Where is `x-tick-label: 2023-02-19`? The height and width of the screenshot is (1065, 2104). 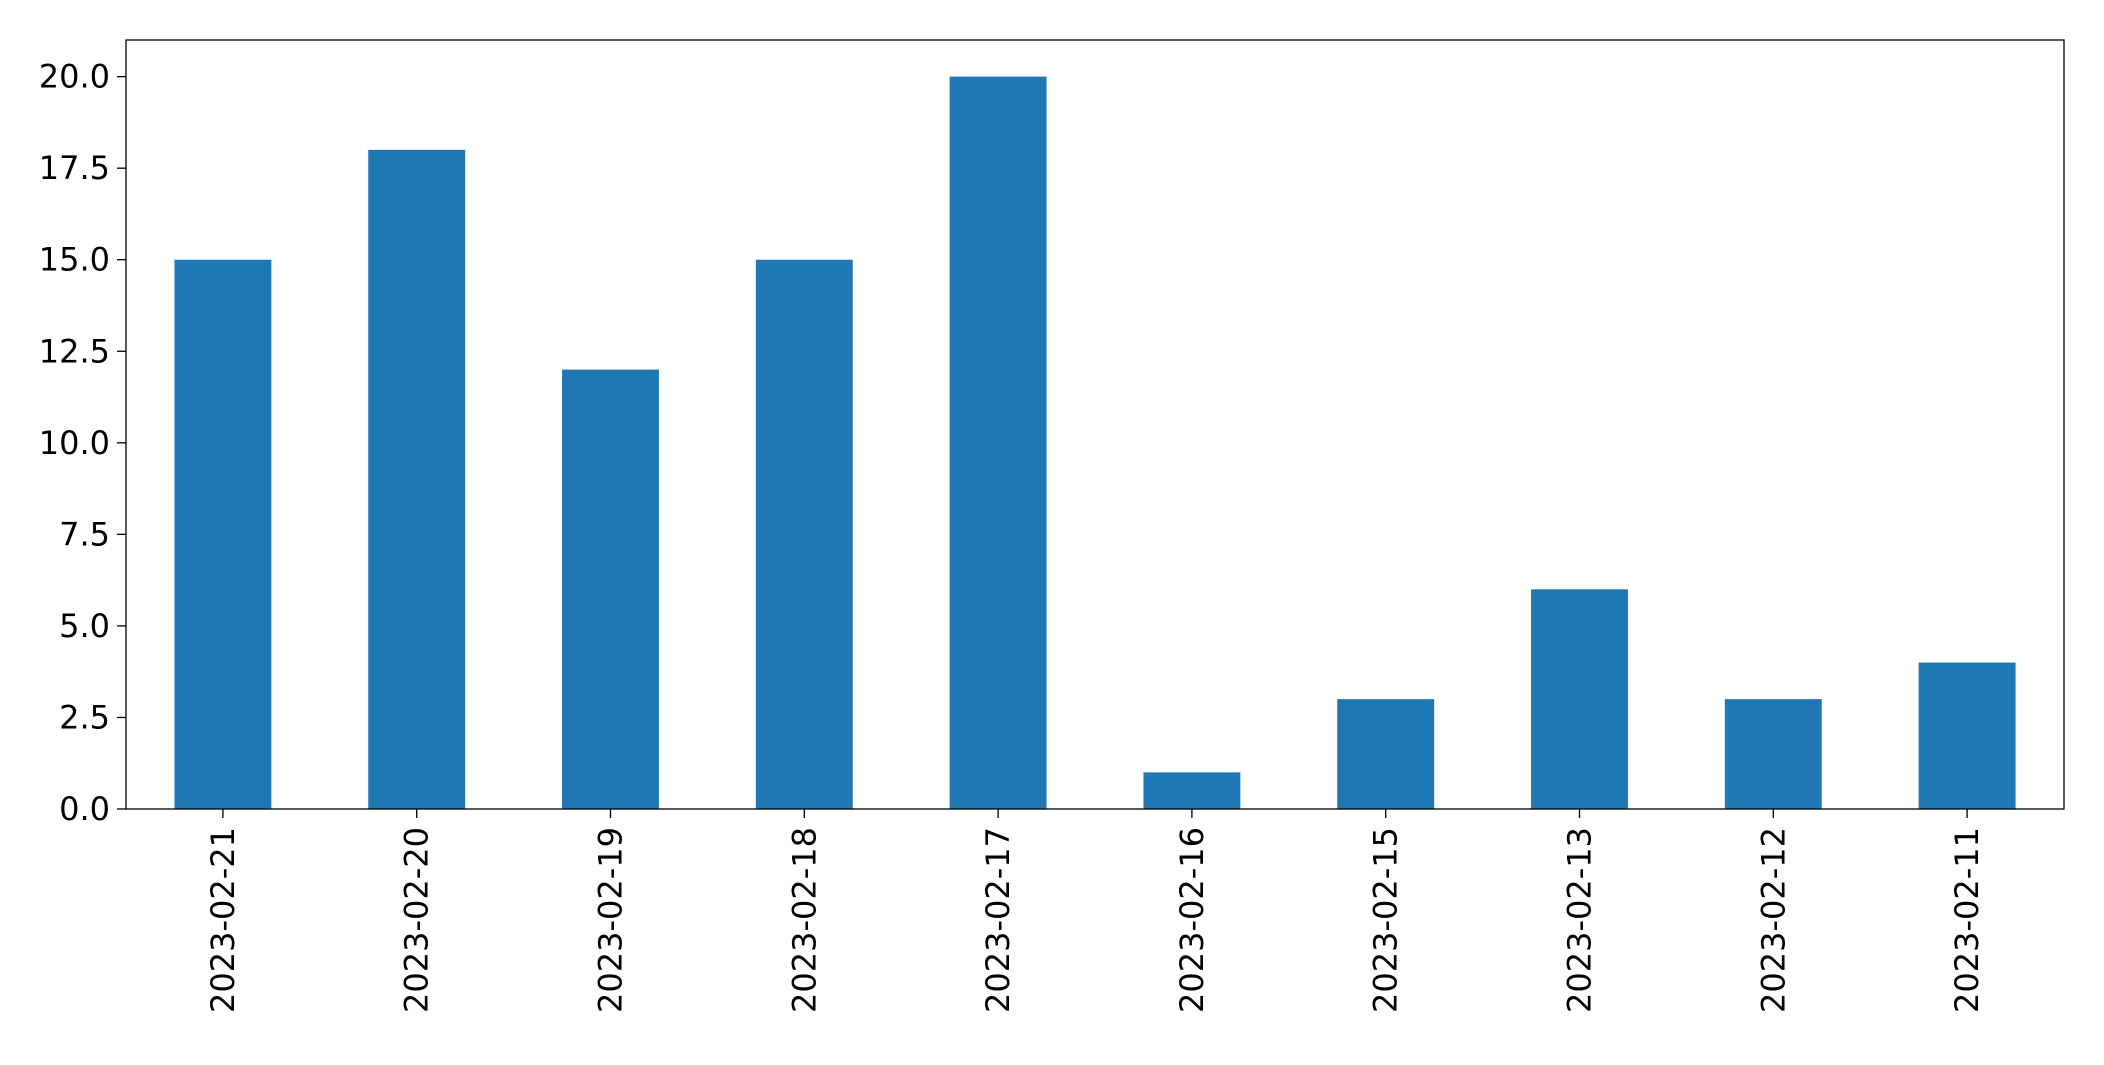 x-tick-label: 2023-02-19 is located at coordinates (611, 920).